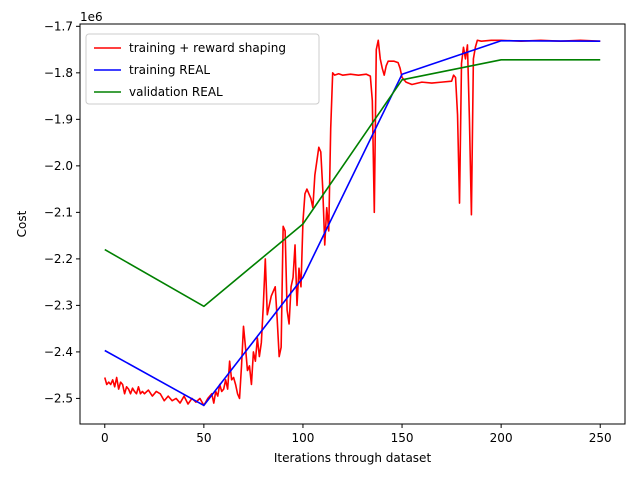 The image size is (640, 480). I want to click on x-axis-label: Iterations through dataset, so click(353, 458).